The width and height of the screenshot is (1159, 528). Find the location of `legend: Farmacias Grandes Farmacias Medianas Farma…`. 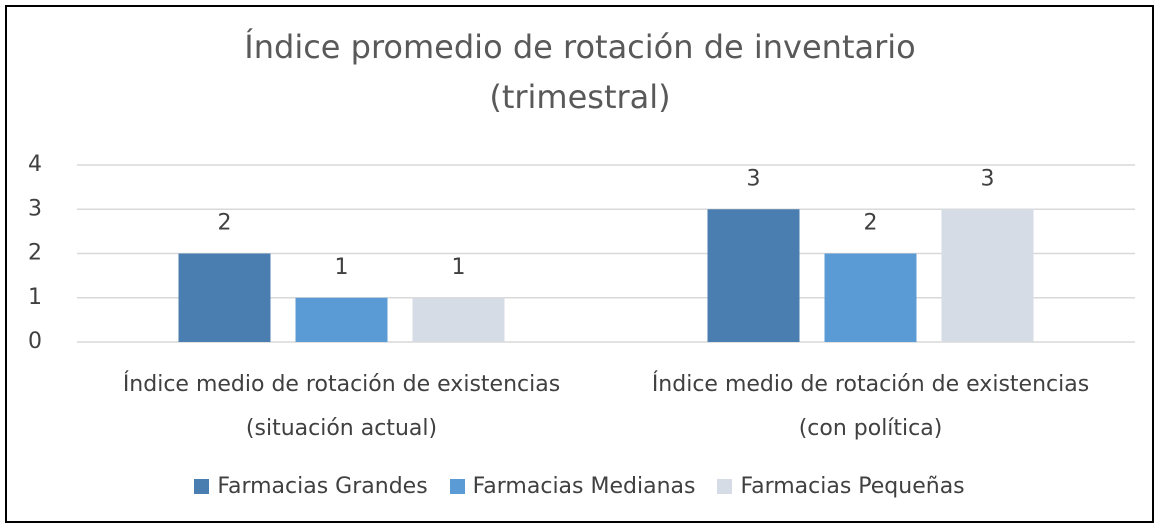

legend: Farmacias Grandes Farmacias Medianas Farma… is located at coordinates (579, 486).